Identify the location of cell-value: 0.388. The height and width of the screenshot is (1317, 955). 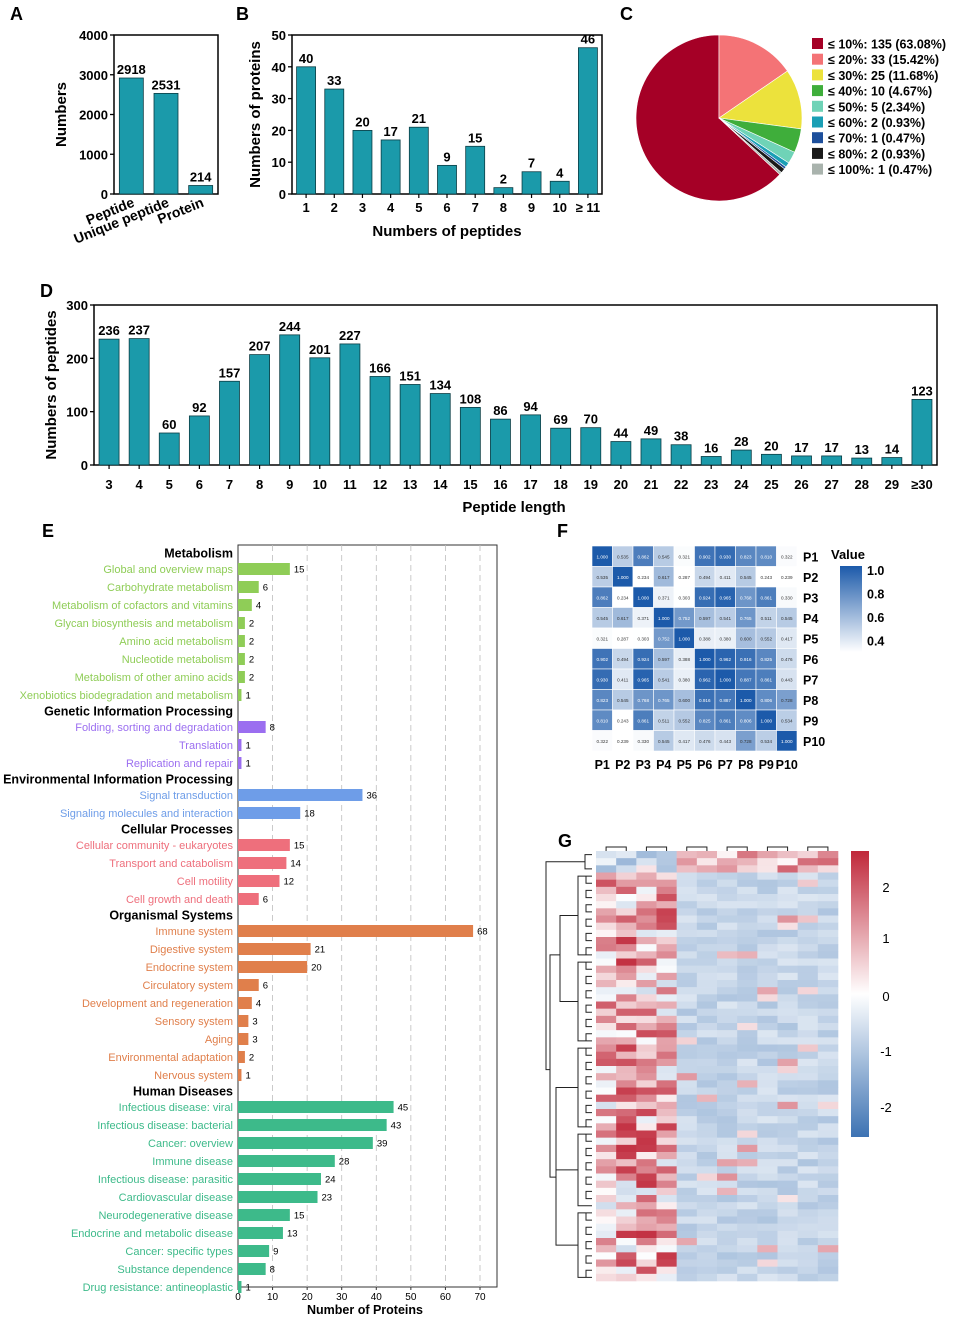
(705, 638).